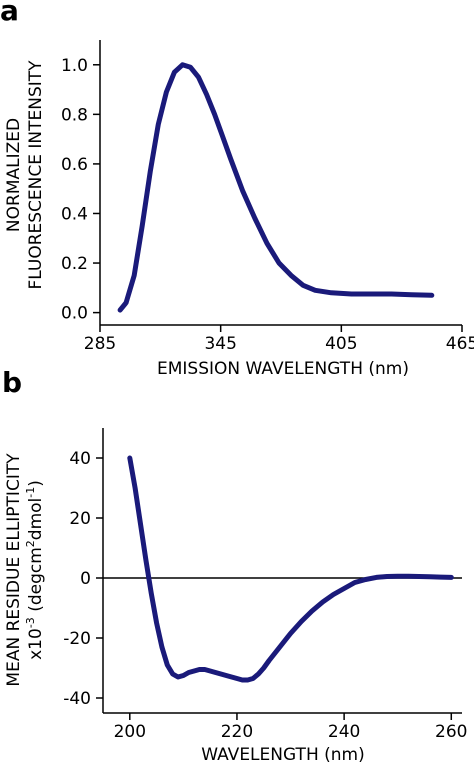  Describe the element at coordinates (220, 344) in the screenshot. I see `panel-a-x-tick-label: 345` at that location.